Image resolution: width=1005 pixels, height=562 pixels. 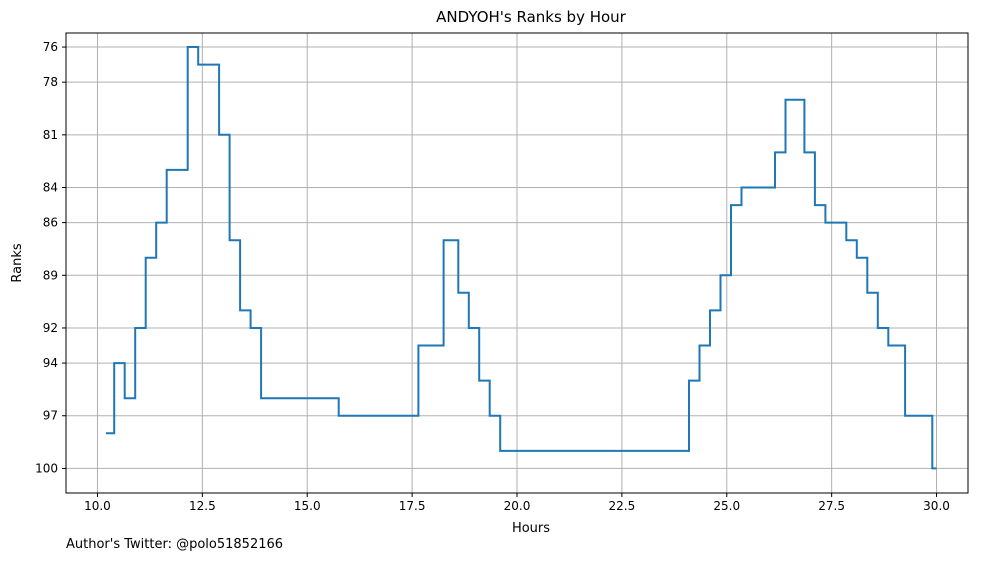 What do you see at coordinates (412, 506) in the screenshot?
I see `x-tick-label: 17.5` at bounding box center [412, 506].